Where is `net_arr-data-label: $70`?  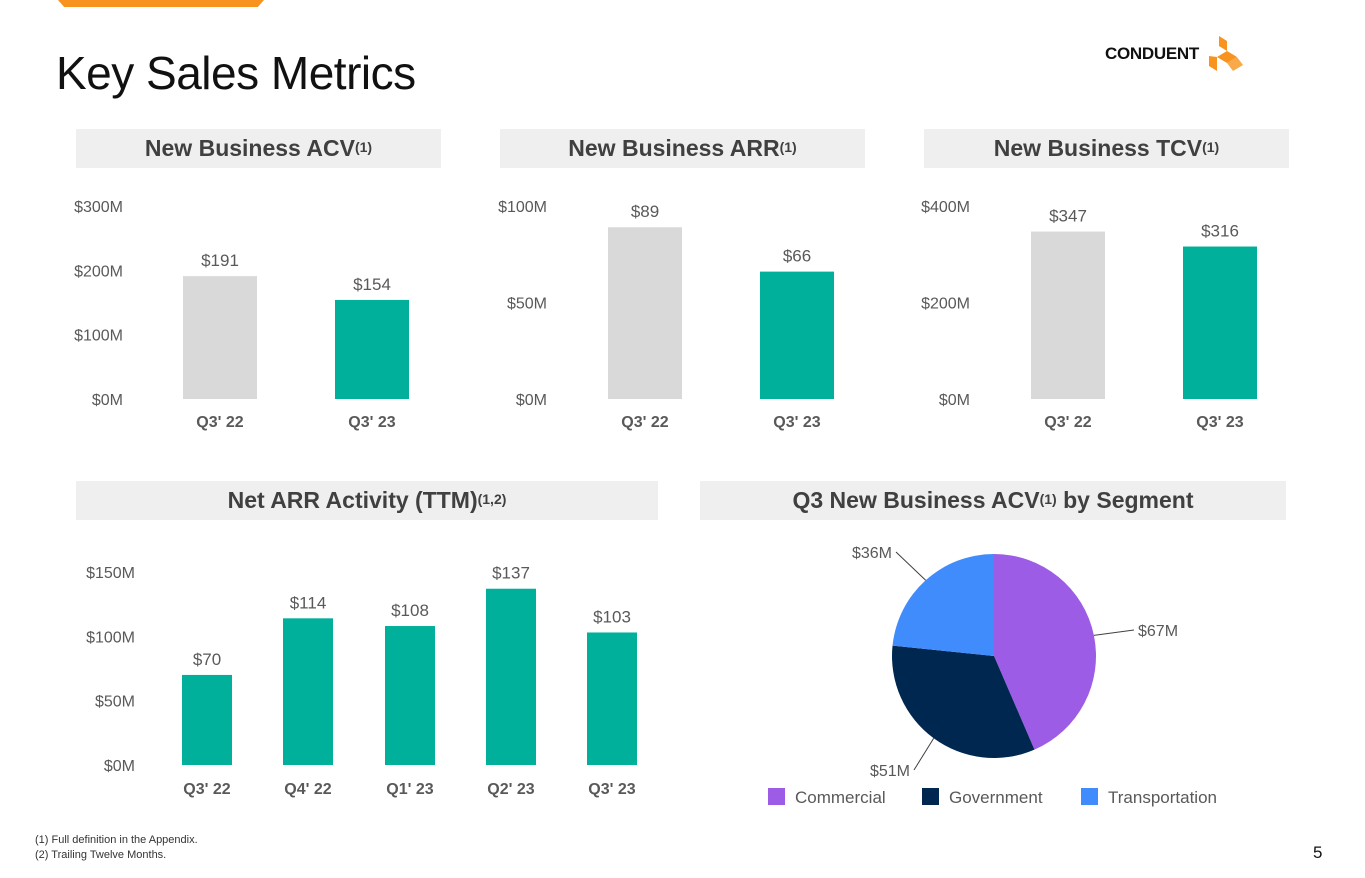
net_arr-data-label: $70 is located at coordinates (207, 659).